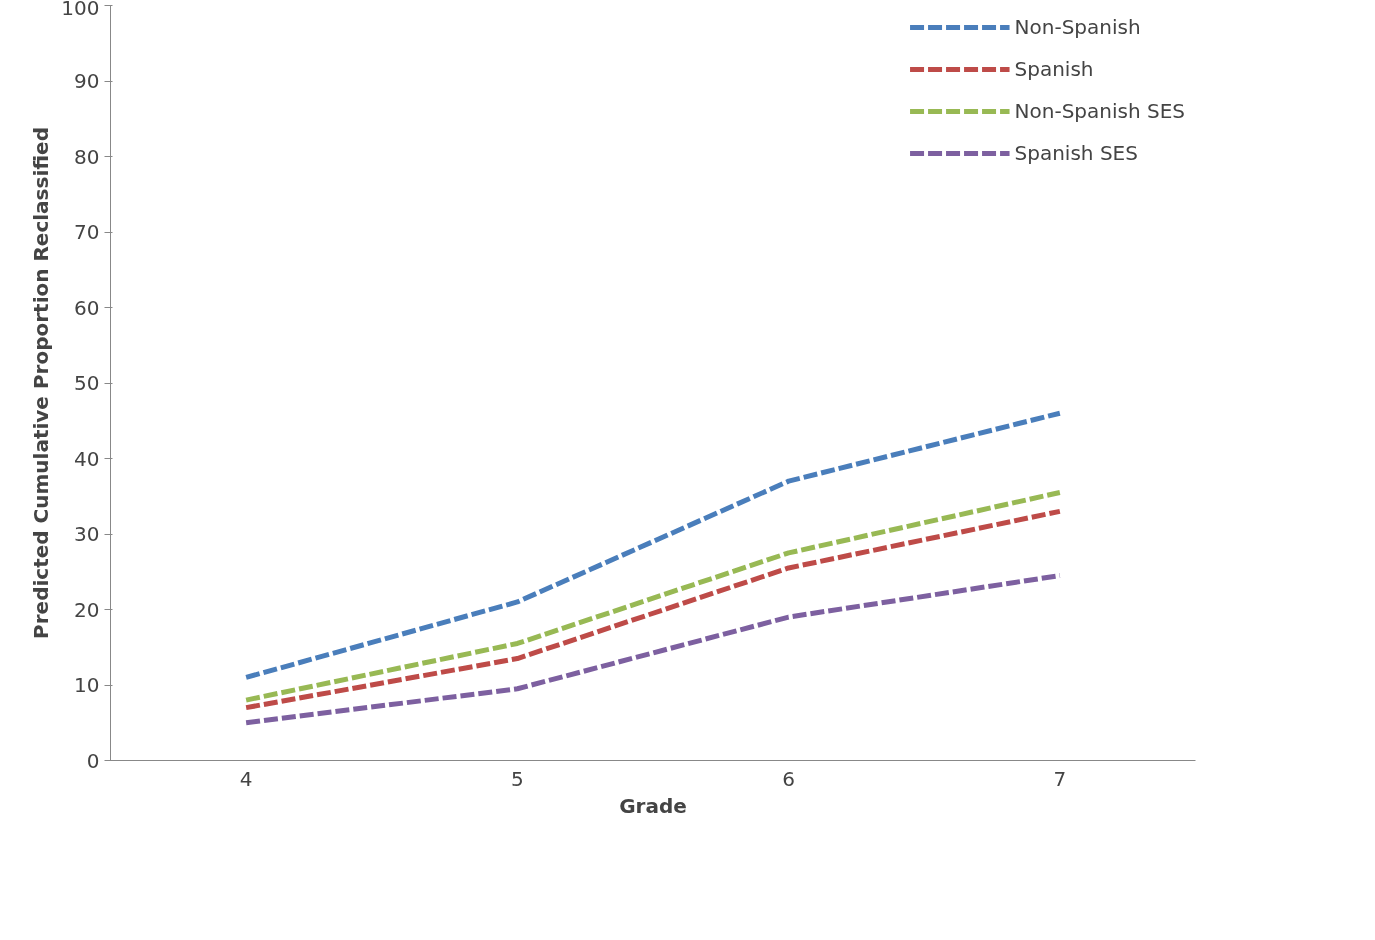  What do you see at coordinates (87, 156) in the screenshot?
I see `y-tick-label: 80` at bounding box center [87, 156].